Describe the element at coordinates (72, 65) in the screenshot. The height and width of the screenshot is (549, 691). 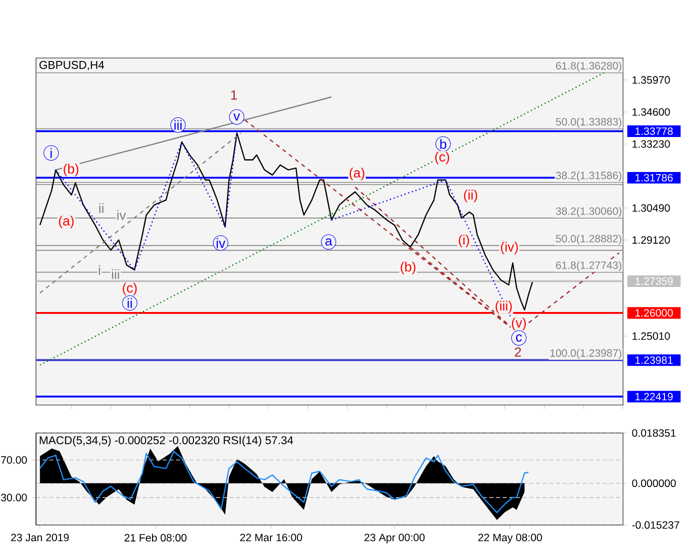
I see `chart-title: GBPUSD,H4` at that location.